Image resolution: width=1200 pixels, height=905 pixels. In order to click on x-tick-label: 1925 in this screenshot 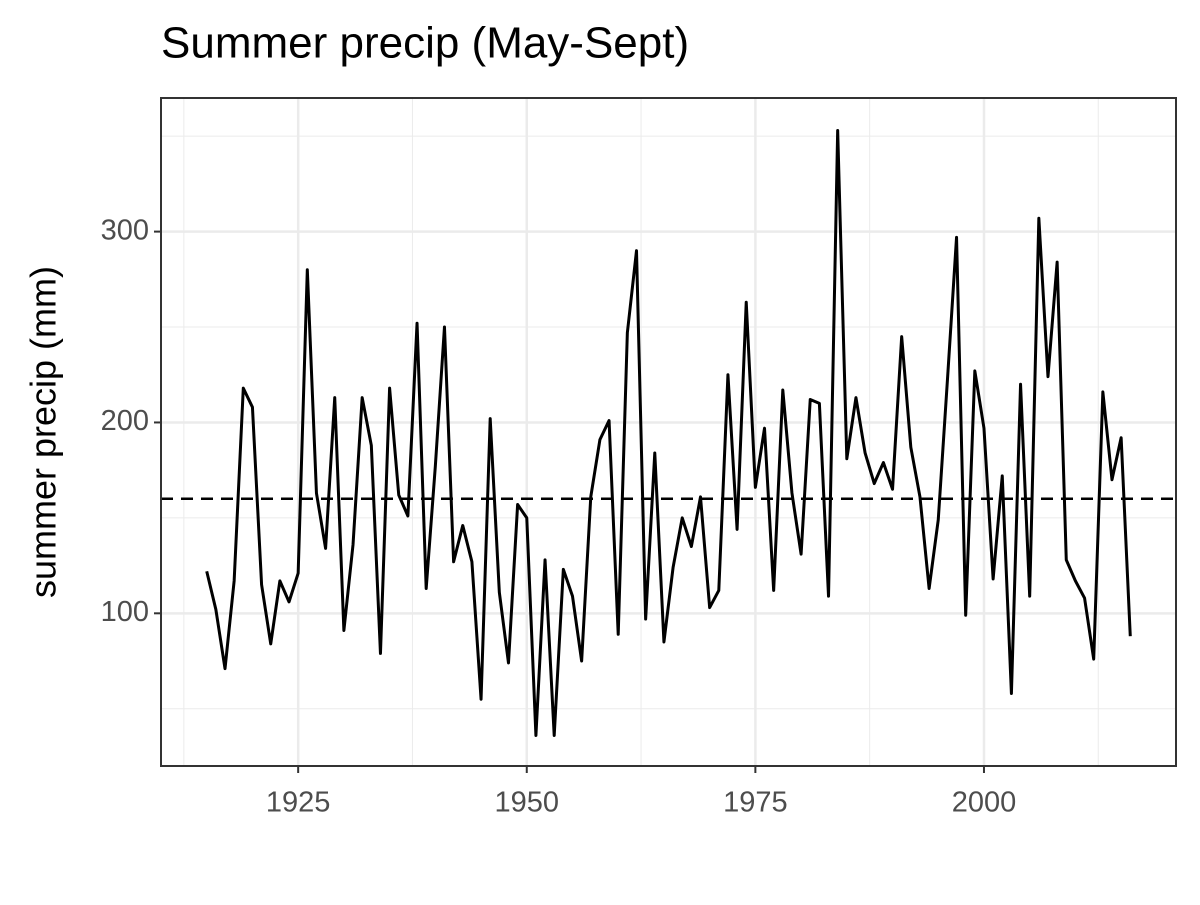, I will do `click(298, 803)`.